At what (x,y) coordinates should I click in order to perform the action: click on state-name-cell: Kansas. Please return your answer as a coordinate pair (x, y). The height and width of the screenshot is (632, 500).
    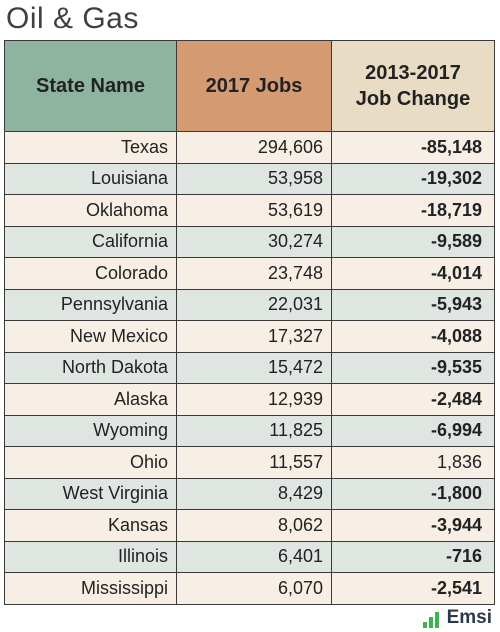
    Looking at the image, I should click on (90, 525).